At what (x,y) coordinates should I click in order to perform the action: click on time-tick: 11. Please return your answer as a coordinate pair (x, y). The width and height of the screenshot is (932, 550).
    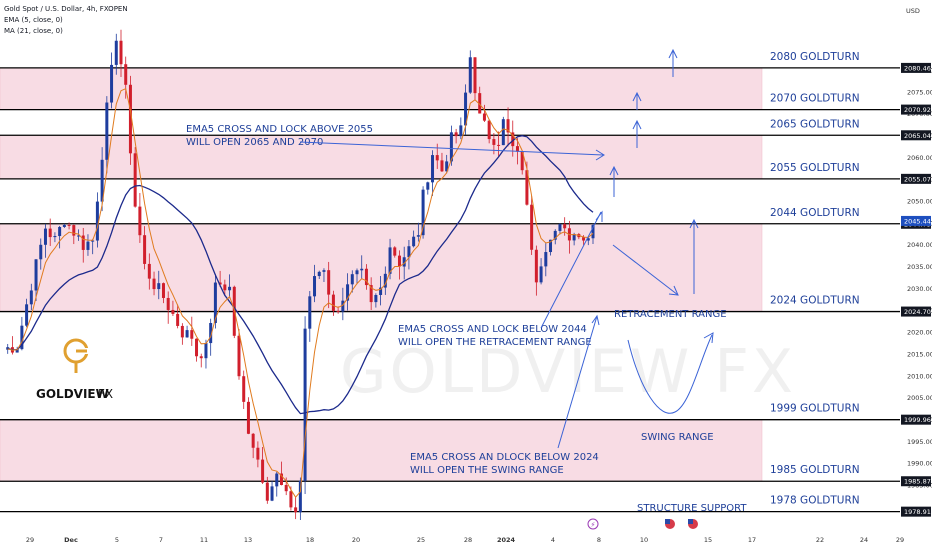
    Looking at the image, I should click on (204, 540).